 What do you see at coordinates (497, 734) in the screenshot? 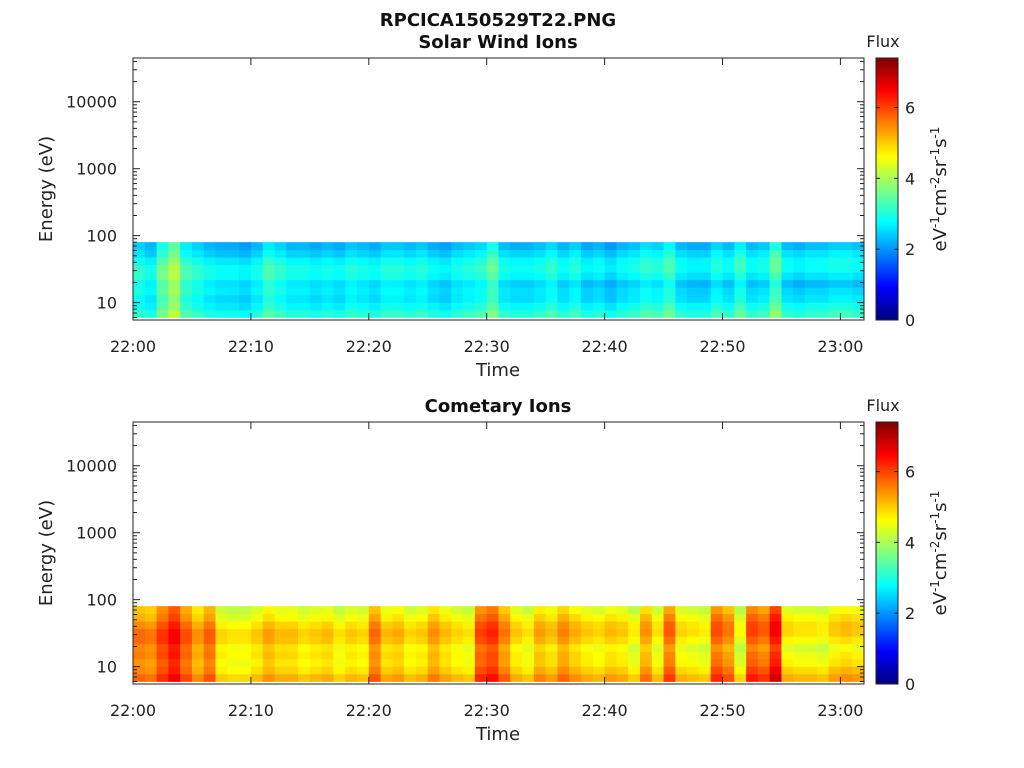
I see `x-axis-label: Time` at bounding box center [497, 734].